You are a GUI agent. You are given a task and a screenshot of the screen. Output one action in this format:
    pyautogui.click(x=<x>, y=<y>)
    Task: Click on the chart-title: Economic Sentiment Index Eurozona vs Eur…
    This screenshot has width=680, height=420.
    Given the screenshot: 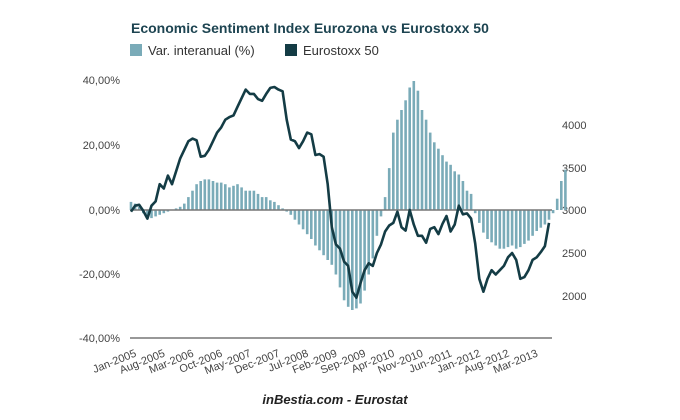 What is the action you would take?
    pyautogui.click(x=310, y=28)
    